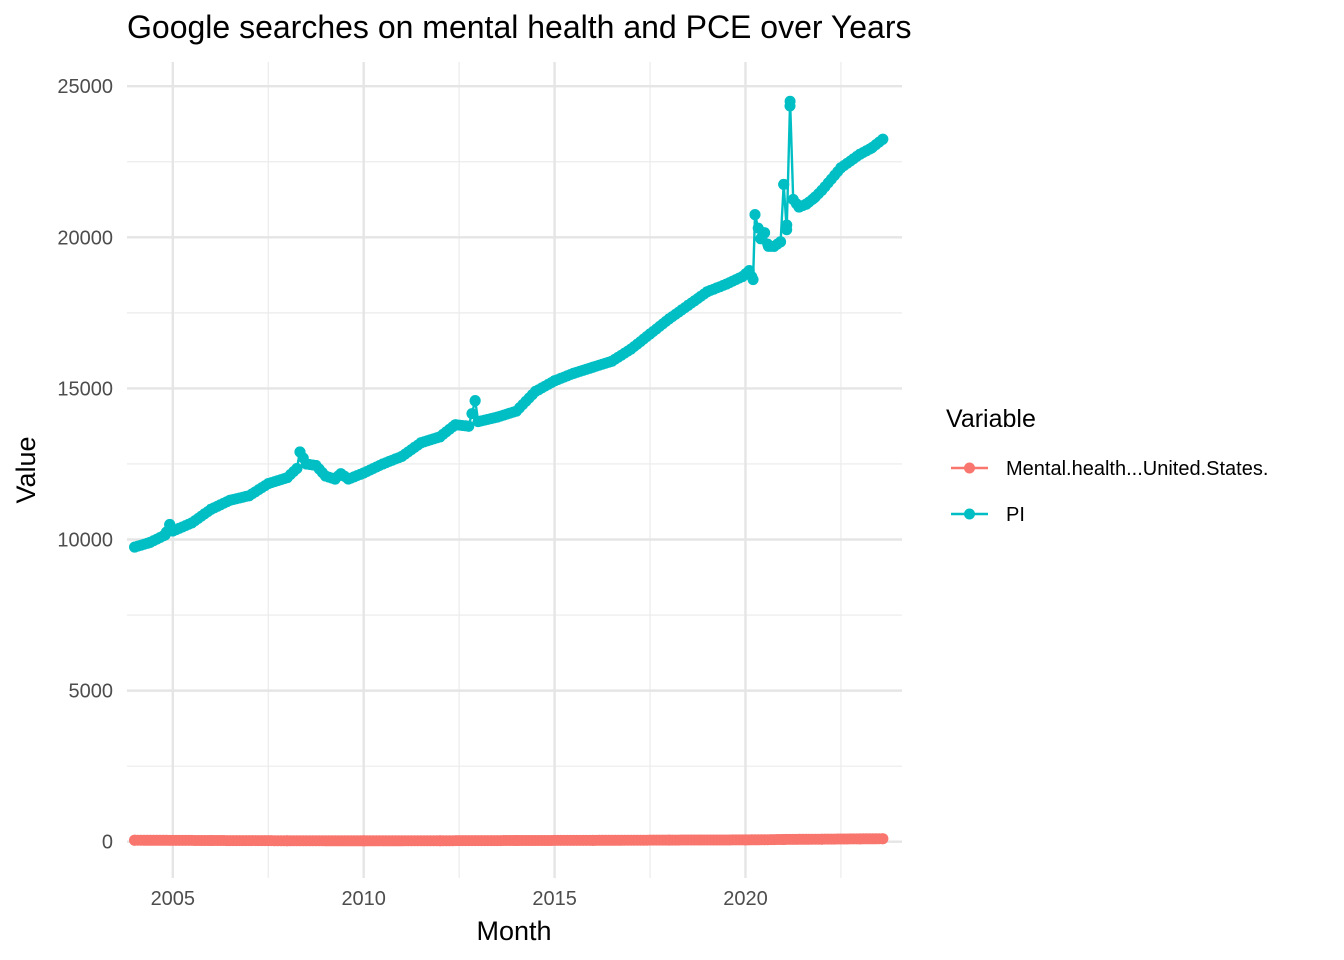 Image resolution: width=1344 pixels, height=960 pixels. I want to click on x-tick-label: 2020, so click(745, 899).